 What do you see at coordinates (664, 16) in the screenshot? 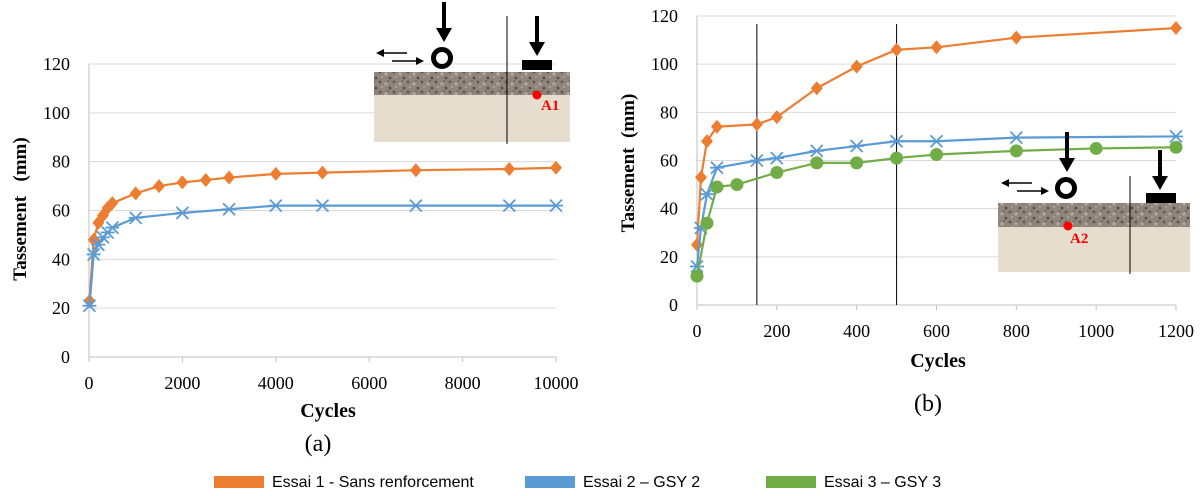
I see `chart-b-y-tick-label: 120` at bounding box center [664, 16].